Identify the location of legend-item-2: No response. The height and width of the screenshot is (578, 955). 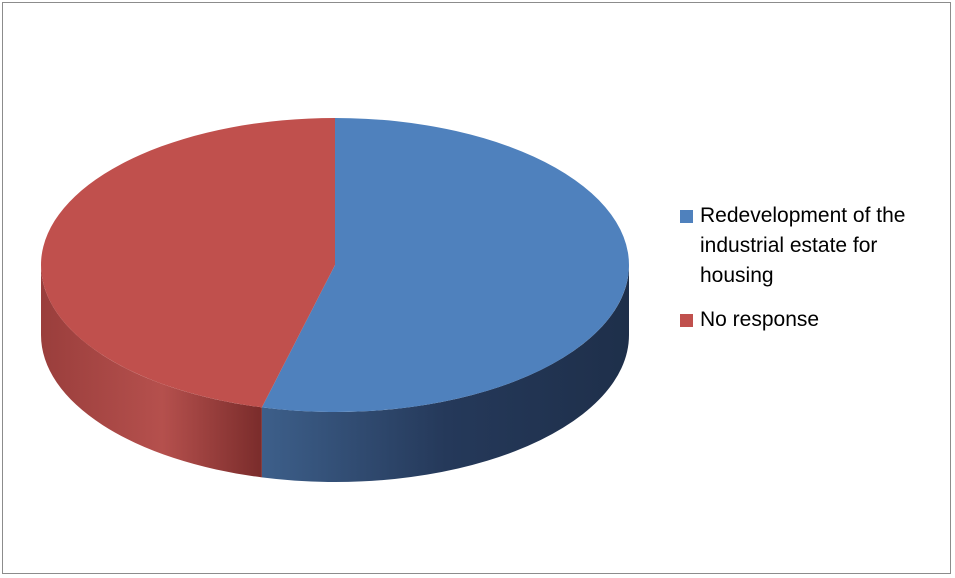
(812, 320).